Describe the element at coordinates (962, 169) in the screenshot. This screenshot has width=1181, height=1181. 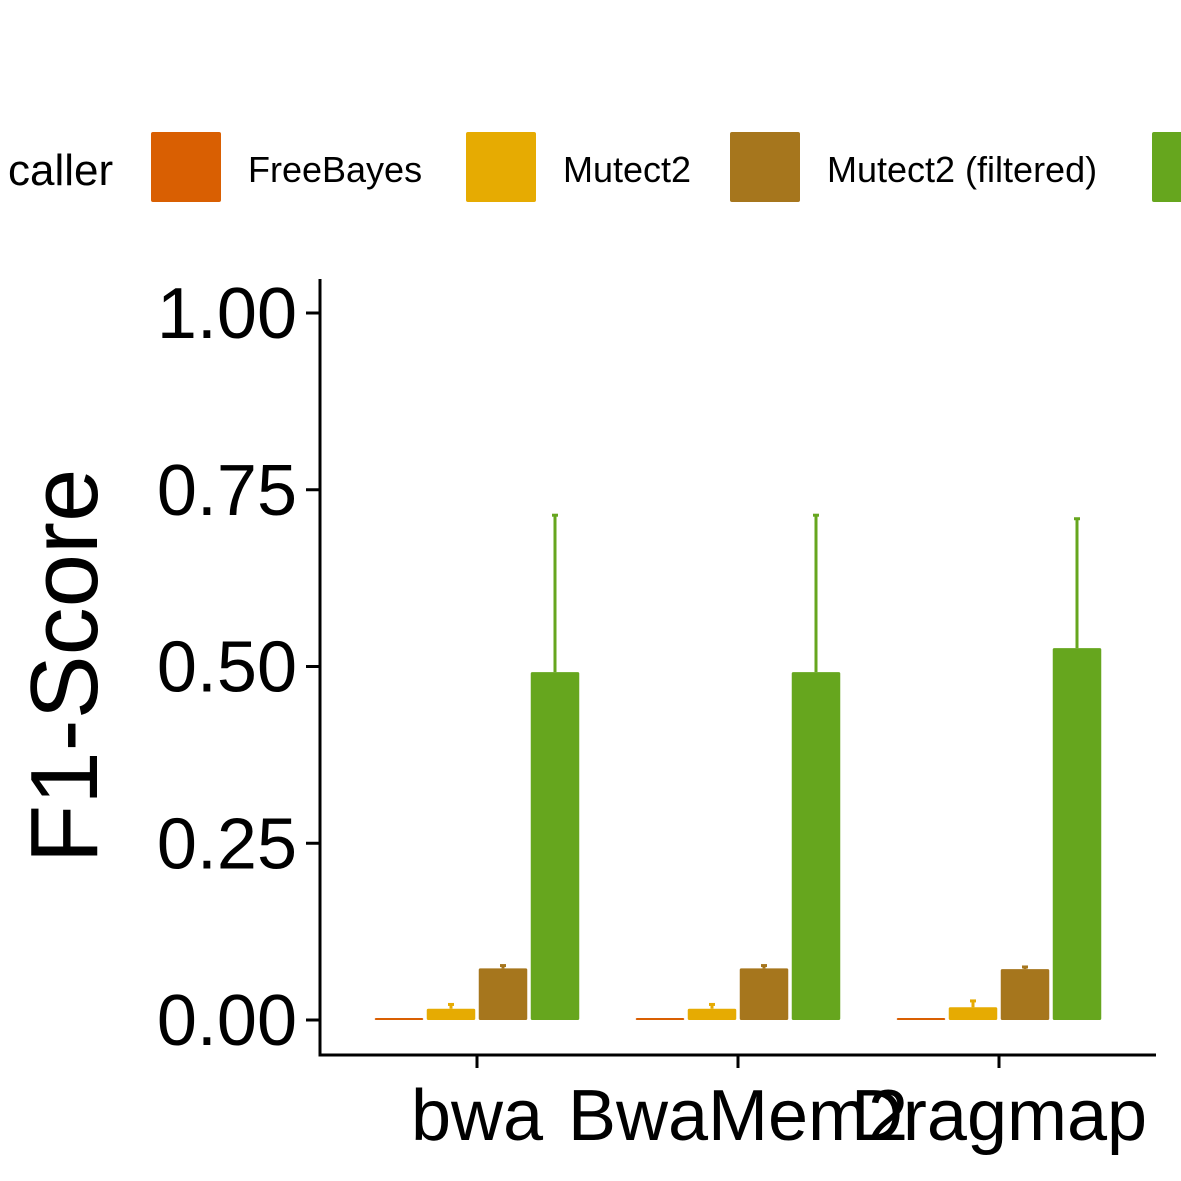
I see `legend-label: Mutect2 (filtered)` at that location.